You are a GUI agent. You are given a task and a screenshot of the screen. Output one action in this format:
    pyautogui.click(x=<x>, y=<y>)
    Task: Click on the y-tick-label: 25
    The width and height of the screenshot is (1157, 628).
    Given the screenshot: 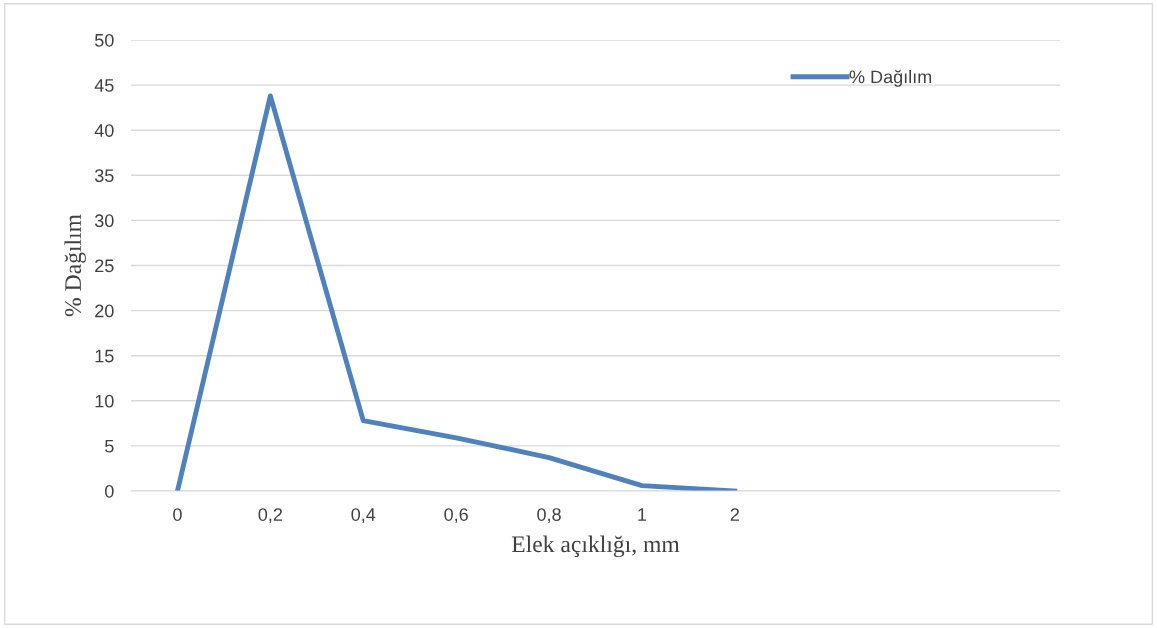 What is the action you would take?
    pyautogui.click(x=104, y=266)
    